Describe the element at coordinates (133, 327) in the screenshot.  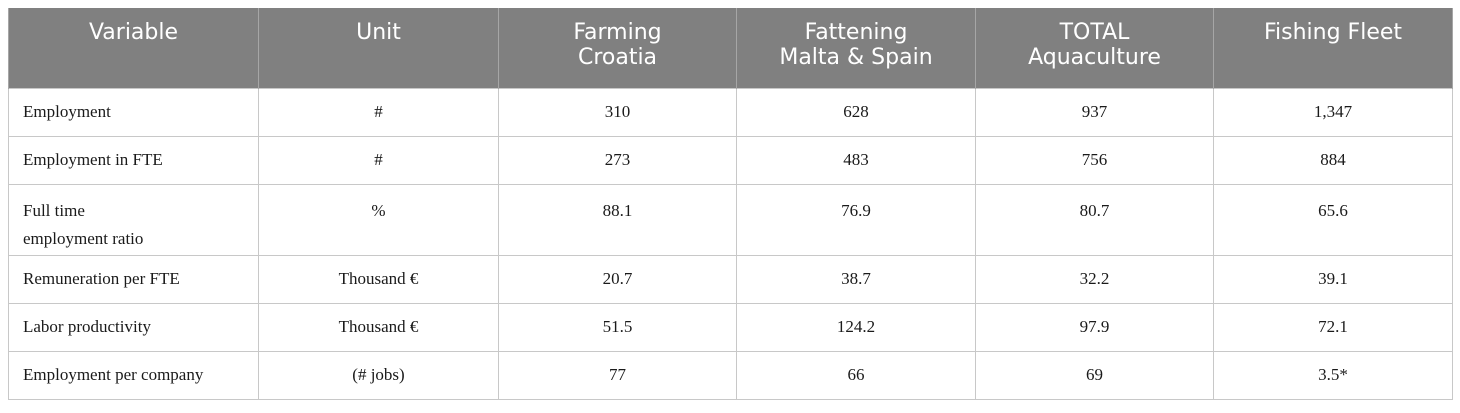
I see `variable-cell: Labor productivity` at that location.